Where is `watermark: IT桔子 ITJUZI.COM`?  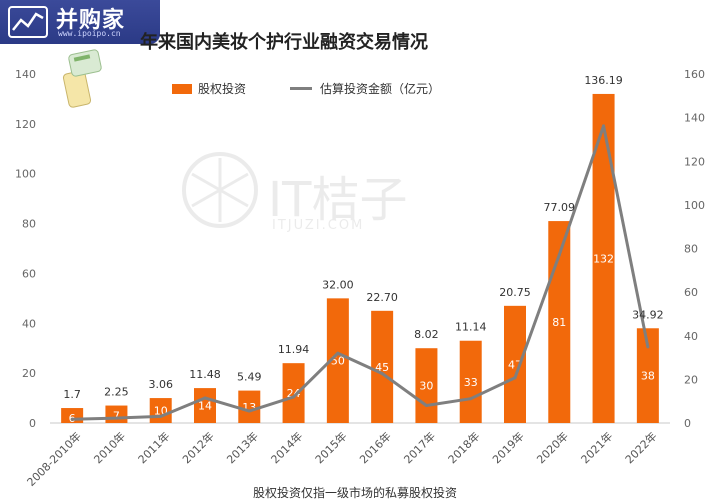 watermark: IT桔子 ITJUZI.COM is located at coordinates (293, 192).